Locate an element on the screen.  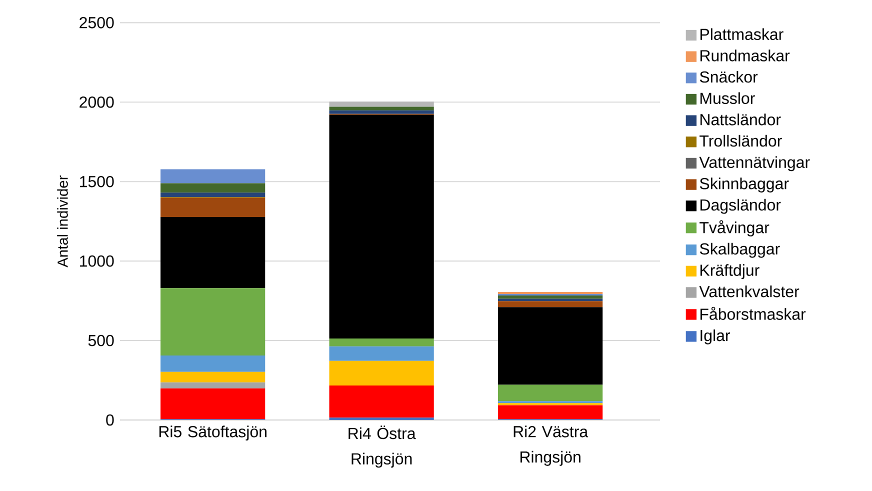
x-tick-label: Ri5 Sätoftasjön is located at coordinates (212, 433).